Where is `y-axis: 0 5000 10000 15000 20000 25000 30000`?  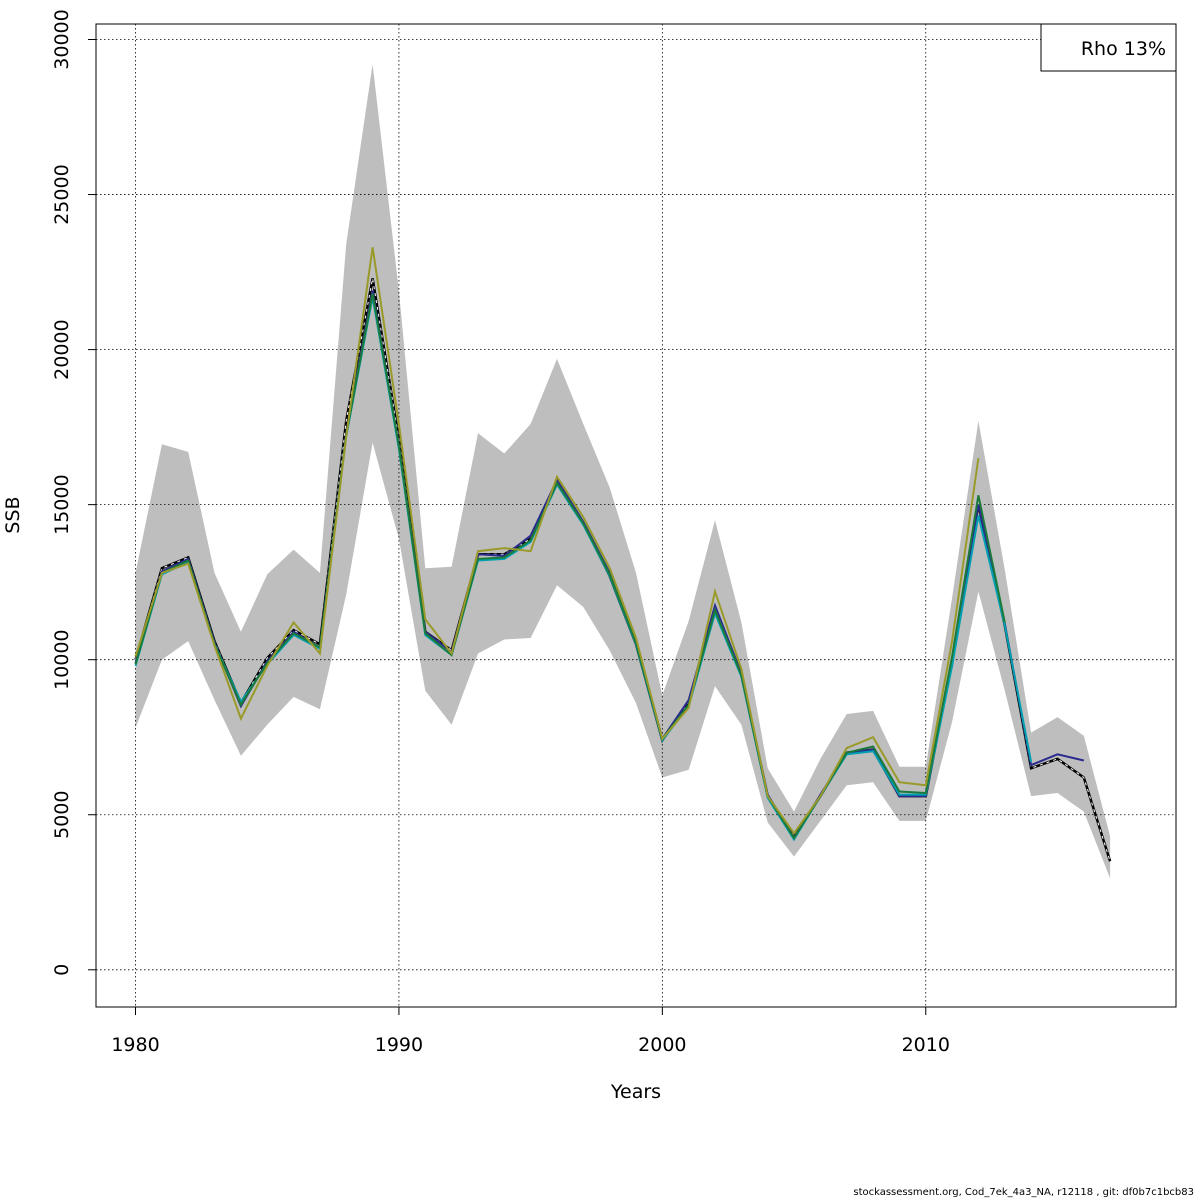
y-axis: 0 5000 10000 15000 20000 25000 30000 is located at coordinates (73, 492).